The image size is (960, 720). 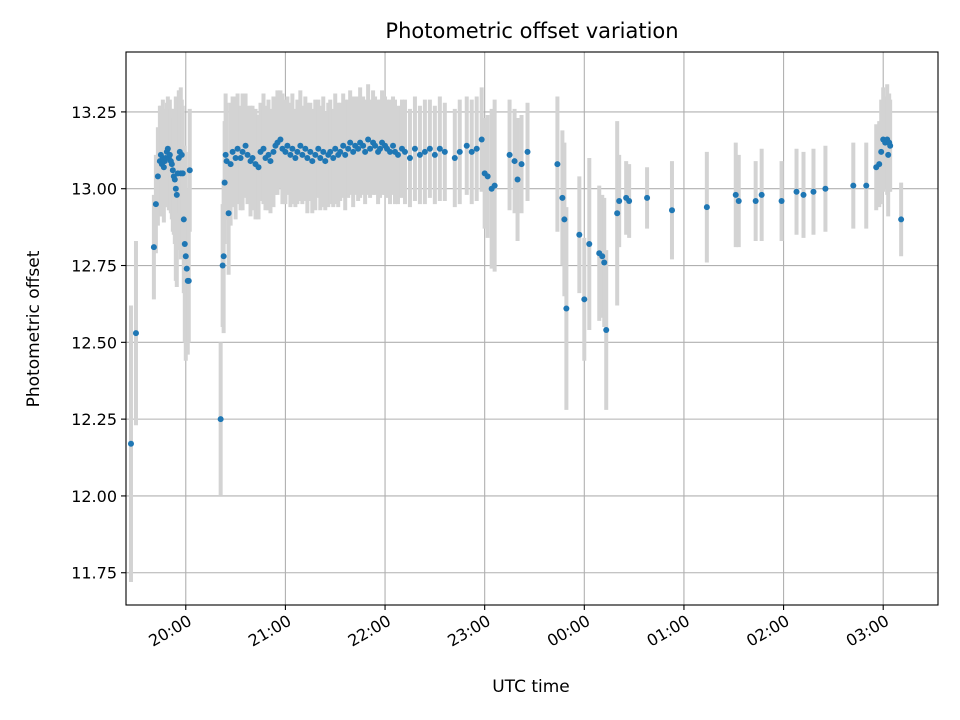 I want to click on y-tick-label: 13.00, so click(x=94, y=189).